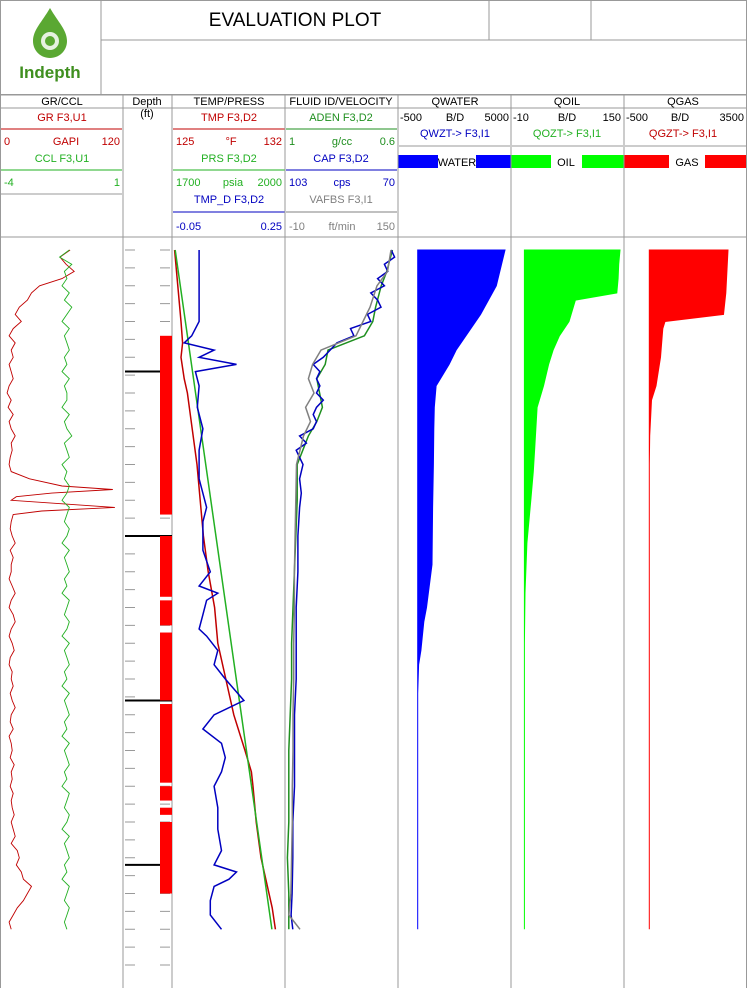 The width and height of the screenshot is (747, 988). What do you see at coordinates (117, 183) in the screenshot?
I see `ccl-max: 1` at bounding box center [117, 183].